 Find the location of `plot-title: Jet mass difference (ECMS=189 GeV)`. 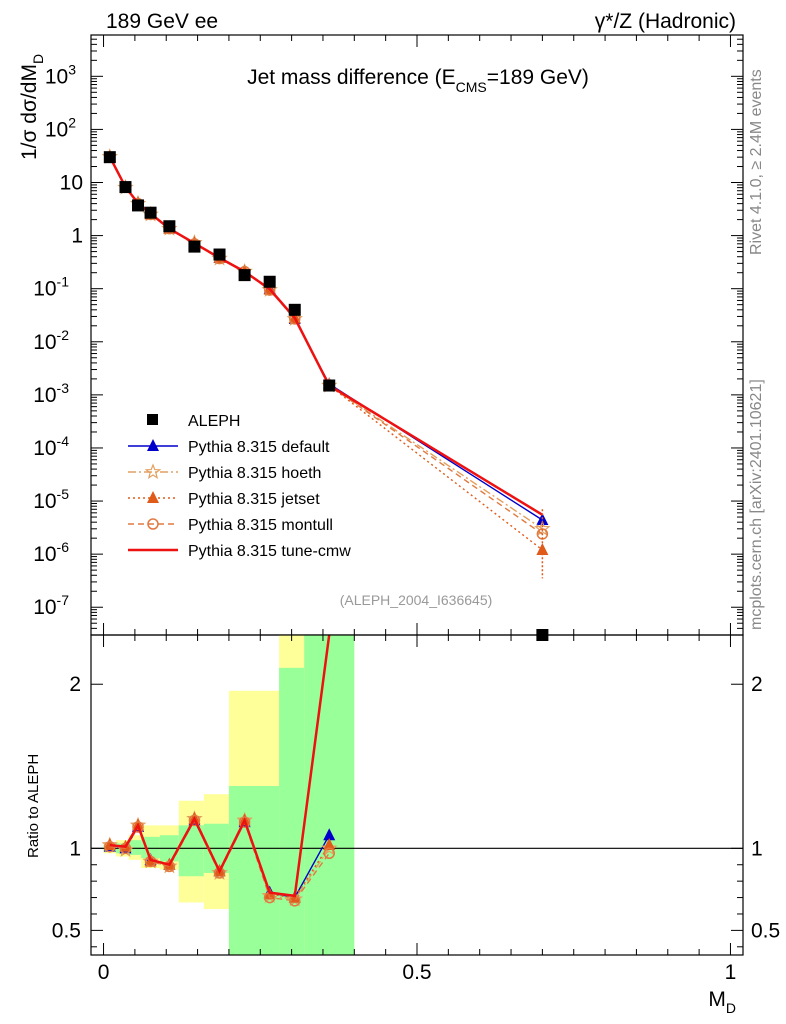

plot-title: Jet mass difference (ECMS=189 GeV) is located at coordinates (418, 80).